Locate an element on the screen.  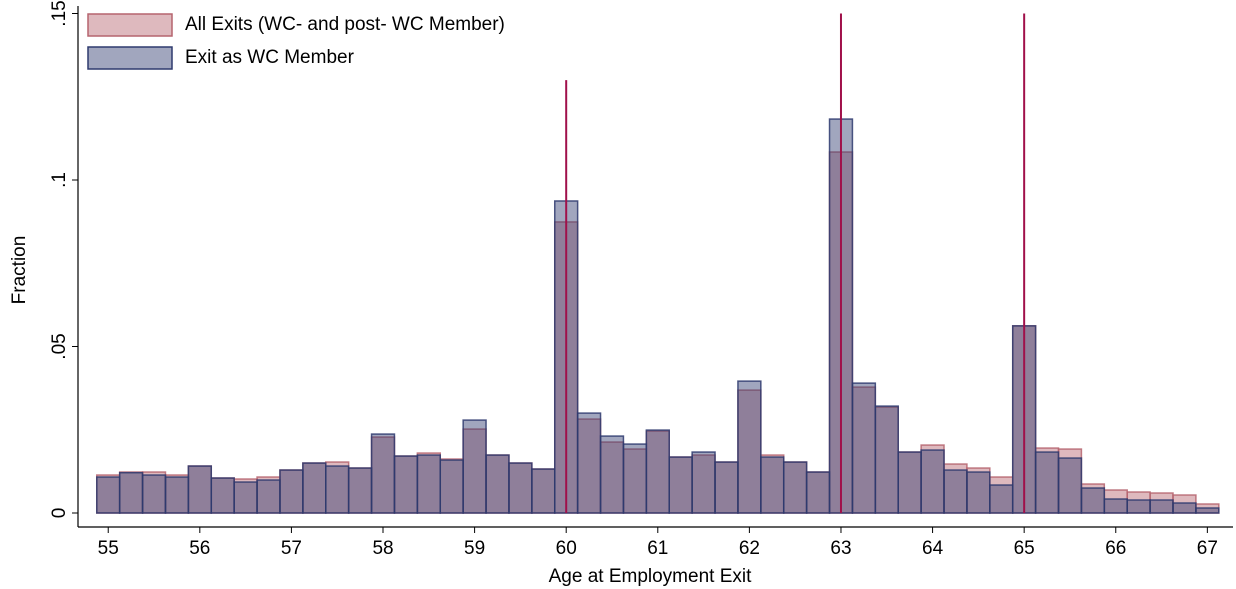
x-tick-label: 64 is located at coordinates (933, 548).